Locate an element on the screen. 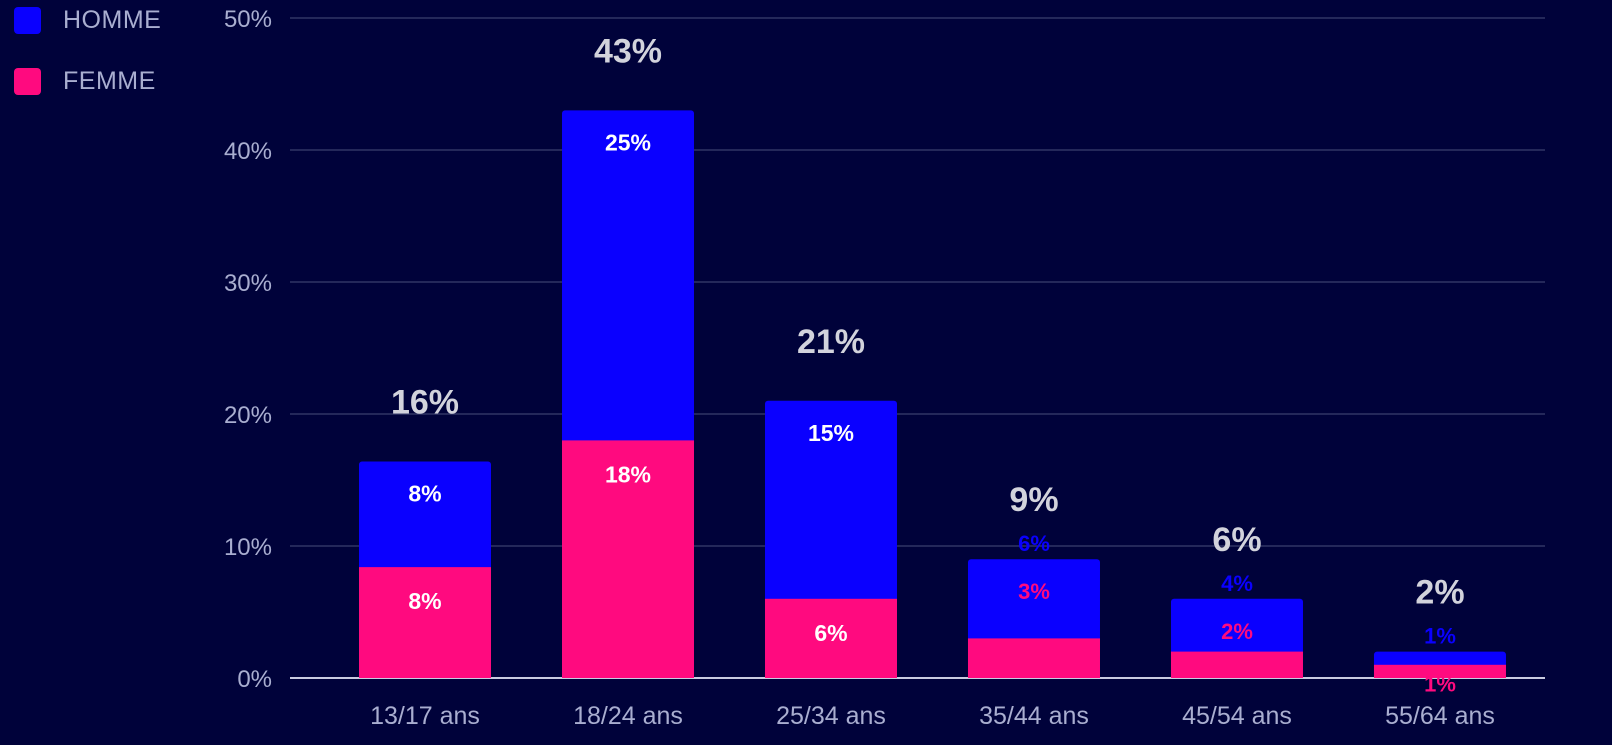 The width and height of the screenshot is (1612, 745). total-label: 16% is located at coordinates (425, 403).